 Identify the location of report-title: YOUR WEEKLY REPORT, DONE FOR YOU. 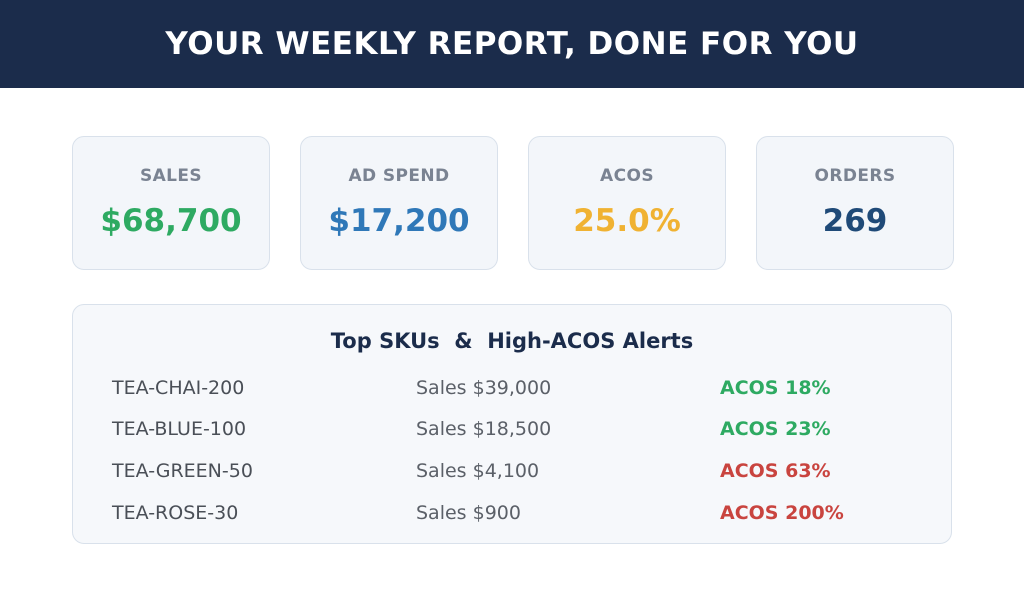
(512, 44).